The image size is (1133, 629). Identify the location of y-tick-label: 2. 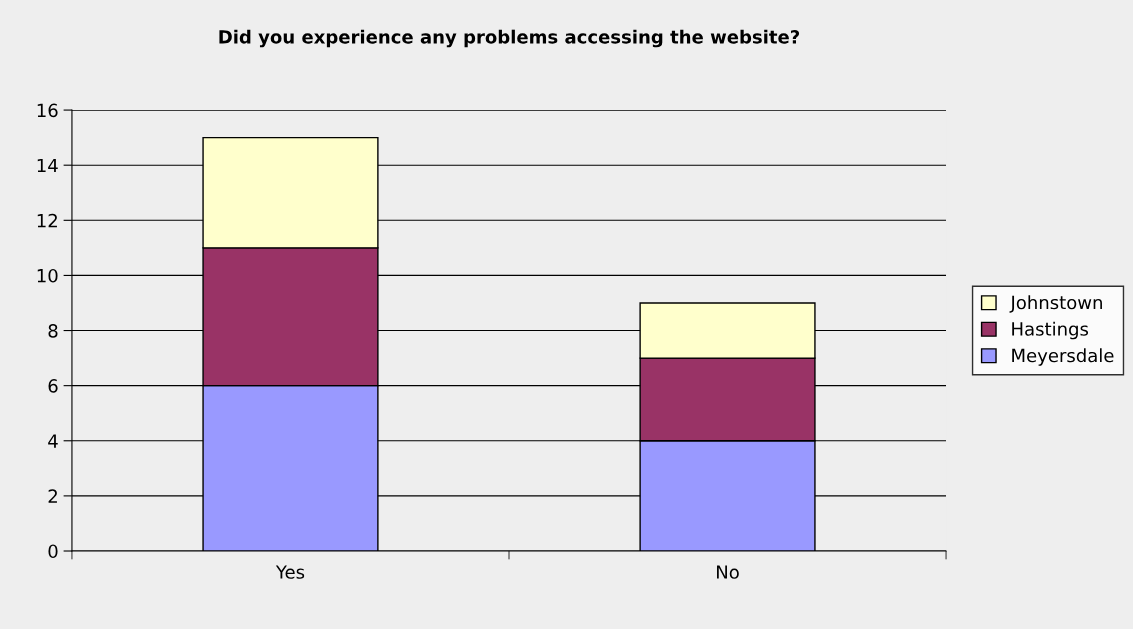
(52, 496).